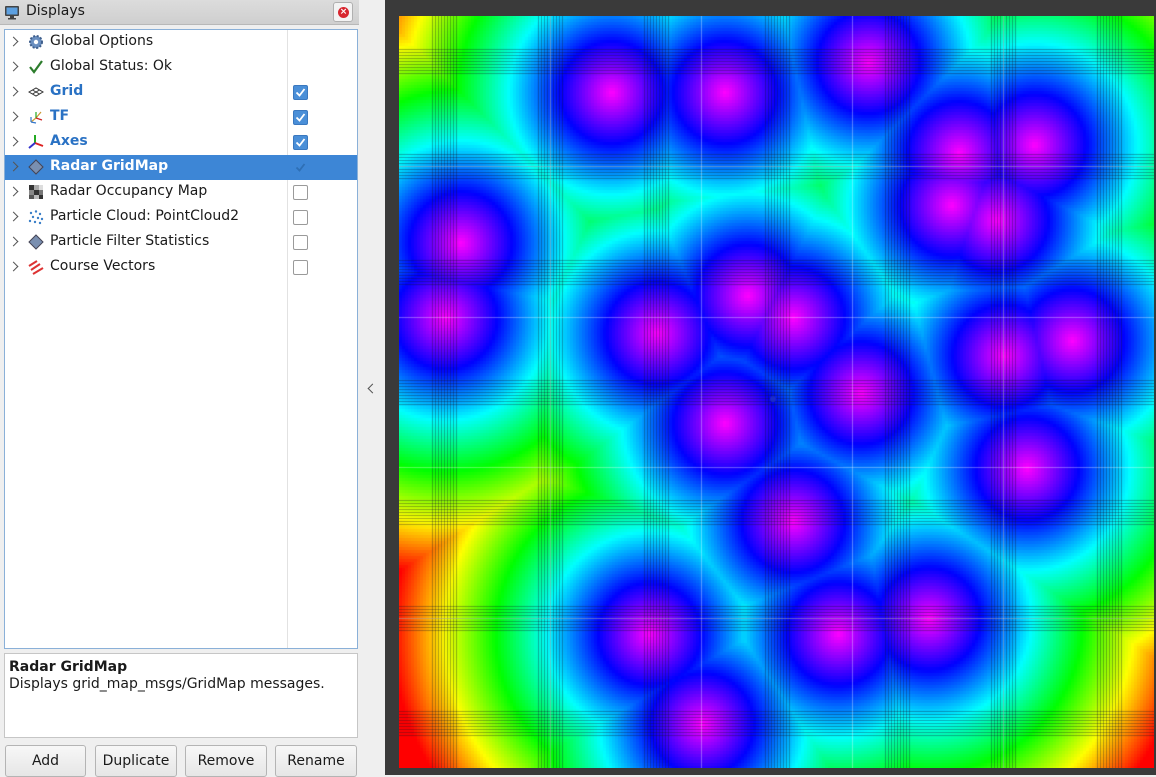  What do you see at coordinates (60, 116) in the screenshot?
I see `tree-item-label: TF` at bounding box center [60, 116].